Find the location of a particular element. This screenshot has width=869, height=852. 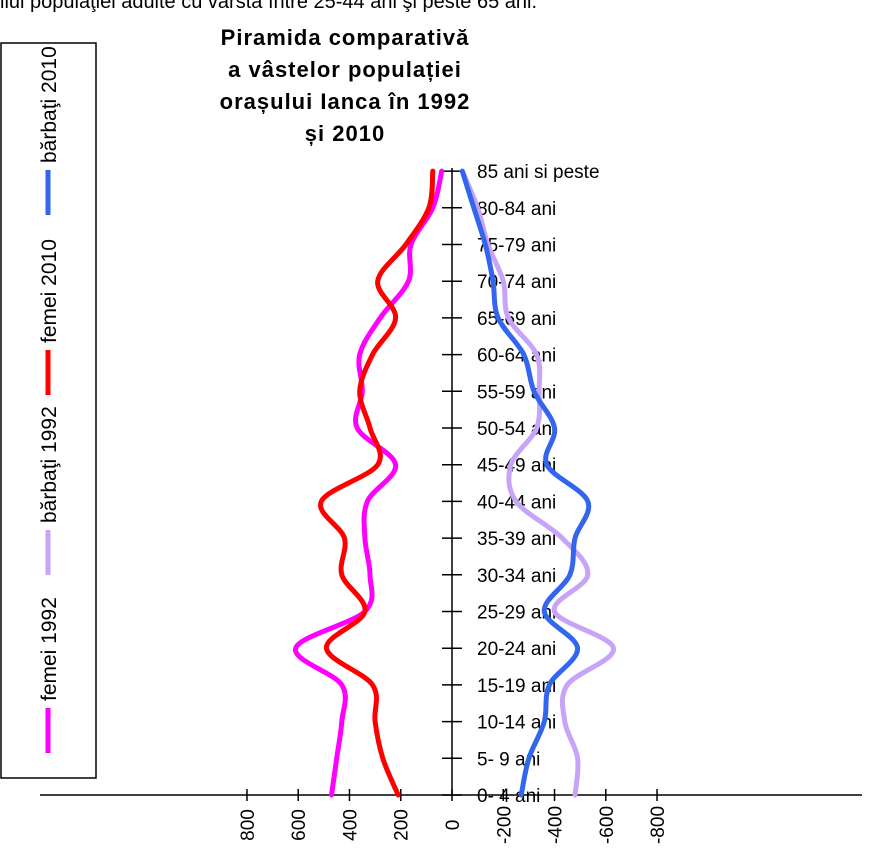

category-label: 0- 4 ani is located at coordinates (508, 796).